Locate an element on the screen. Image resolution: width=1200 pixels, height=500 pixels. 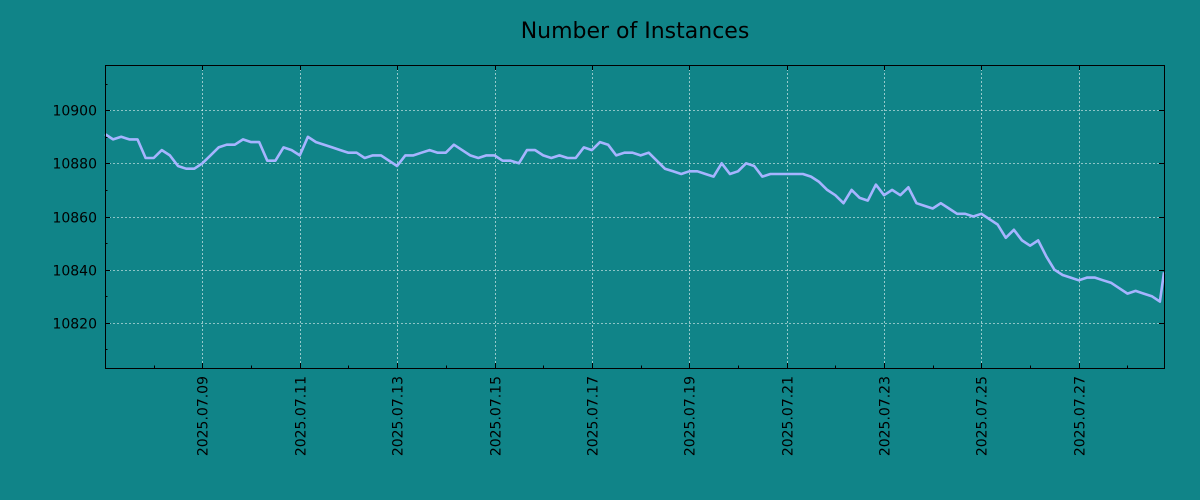
y-tick-label: 10820 is located at coordinates (74, 325).